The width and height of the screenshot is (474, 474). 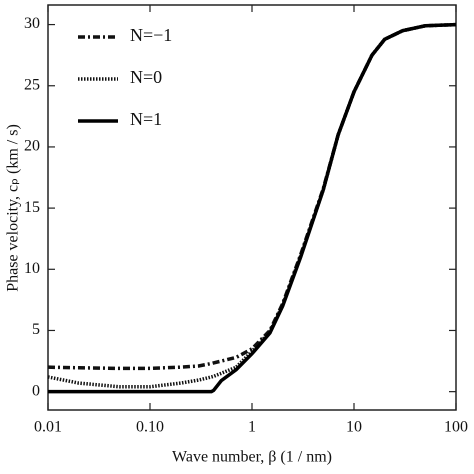 I want to click on legend-label: N=1, so click(x=146, y=119).